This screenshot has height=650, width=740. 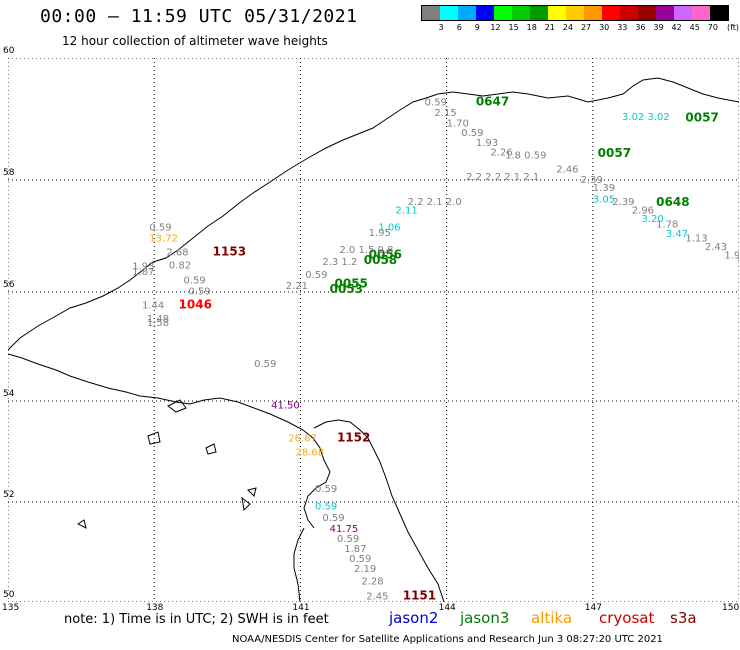 What do you see at coordinates (180, 265) in the screenshot?
I see `wave-height-label: 0.82` at bounding box center [180, 265].